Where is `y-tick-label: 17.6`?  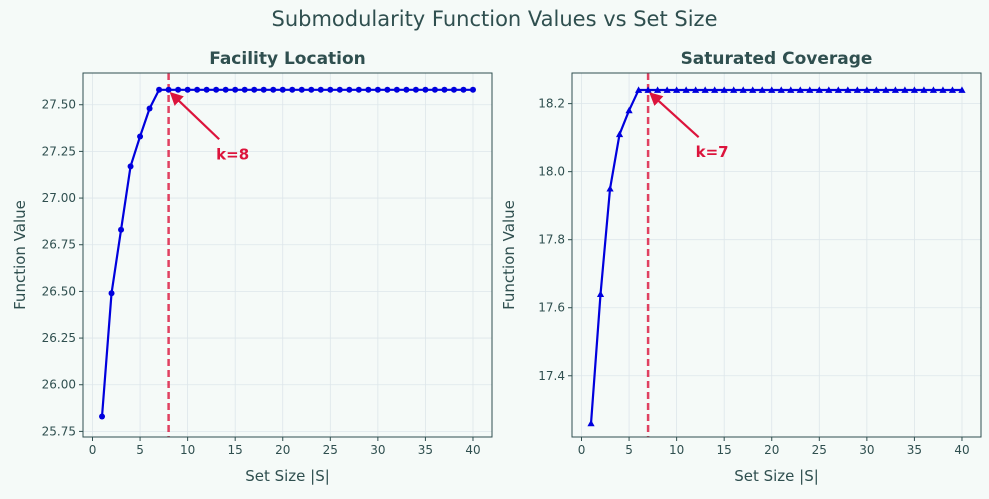
y-tick-label: 17.6 is located at coordinates (551, 308).